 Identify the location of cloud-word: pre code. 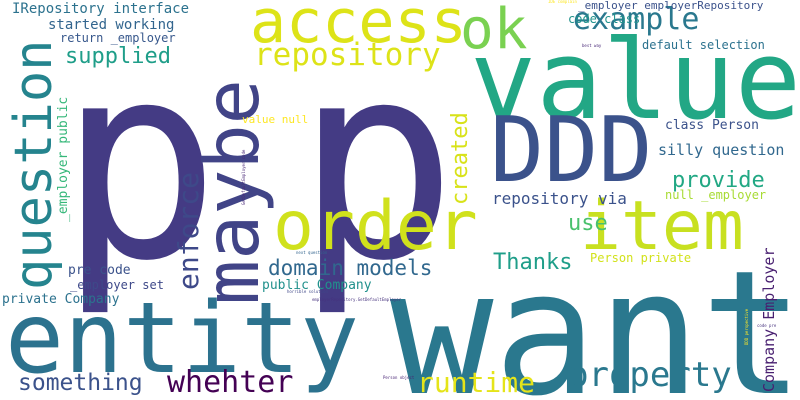
(99, 270).